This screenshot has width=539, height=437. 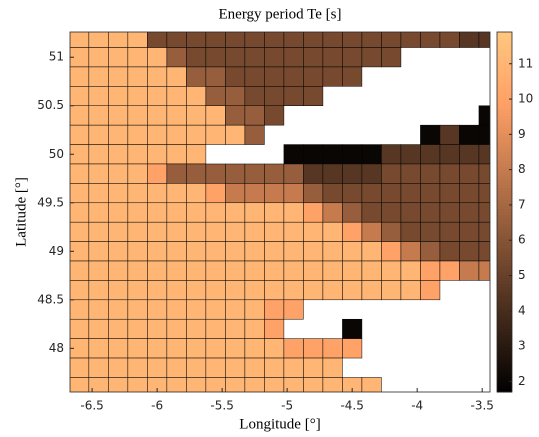 I want to click on y-tick-label: 50, so click(x=56, y=154).